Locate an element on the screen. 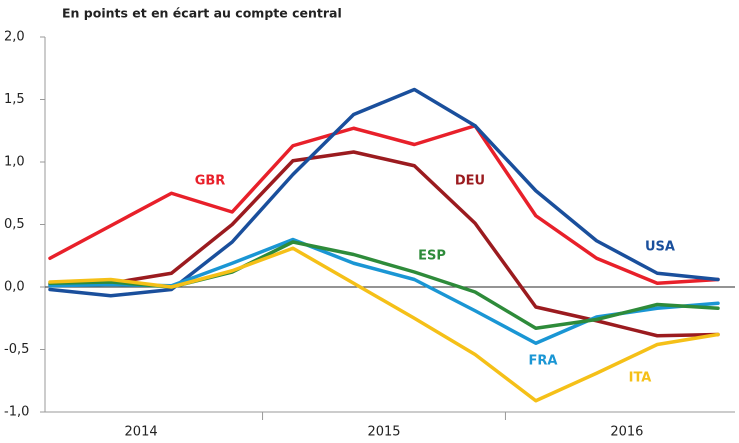  series-label: ITA is located at coordinates (640, 378).